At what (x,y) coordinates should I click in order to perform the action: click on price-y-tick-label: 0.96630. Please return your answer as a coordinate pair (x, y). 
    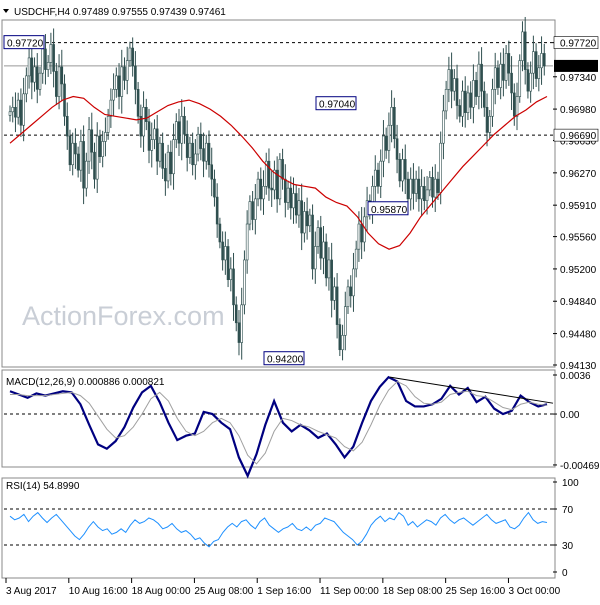
    Looking at the image, I should click on (578, 142).